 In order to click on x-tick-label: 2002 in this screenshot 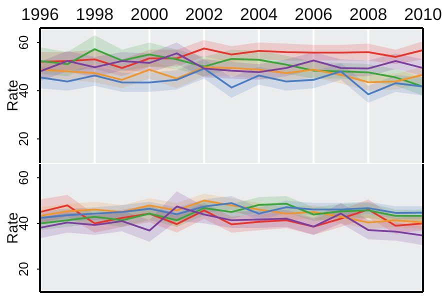, I will do `click(204, 14)`.